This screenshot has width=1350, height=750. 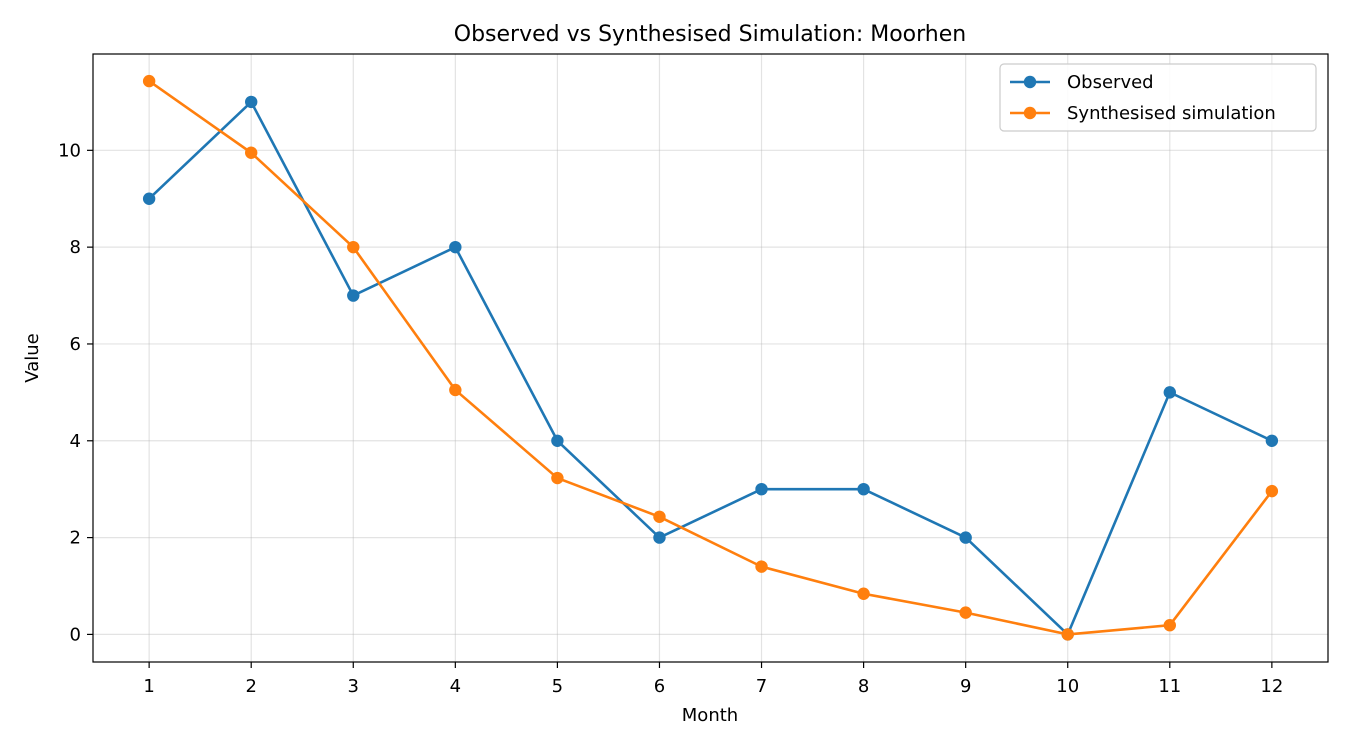 I want to click on legend: Observed Synthesised simulation, so click(x=1158, y=97).